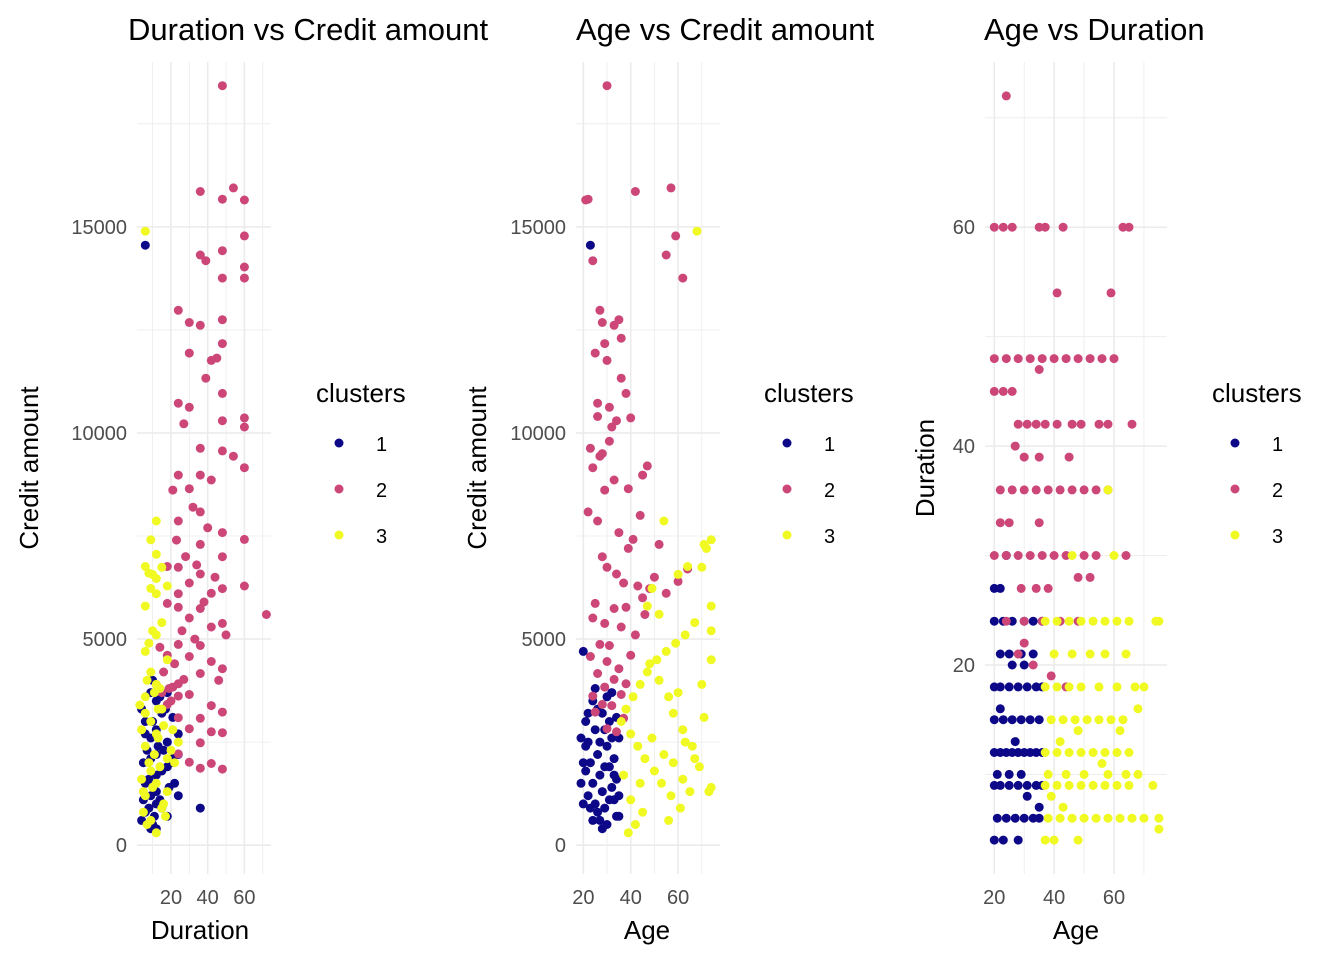 The width and height of the screenshot is (1344, 960). Describe the element at coordinates (808, 445) in the screenshot. I see `legend-item-1: 1` at that location.